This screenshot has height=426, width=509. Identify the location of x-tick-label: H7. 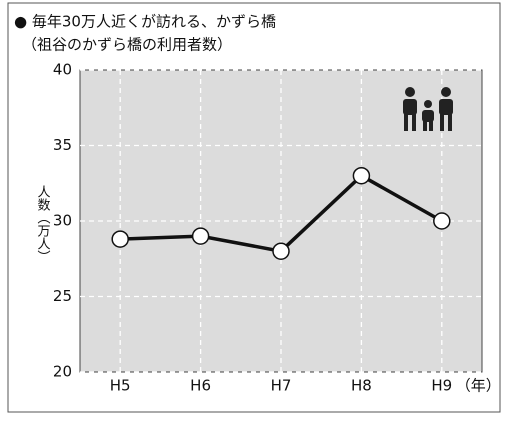
(281, 386).